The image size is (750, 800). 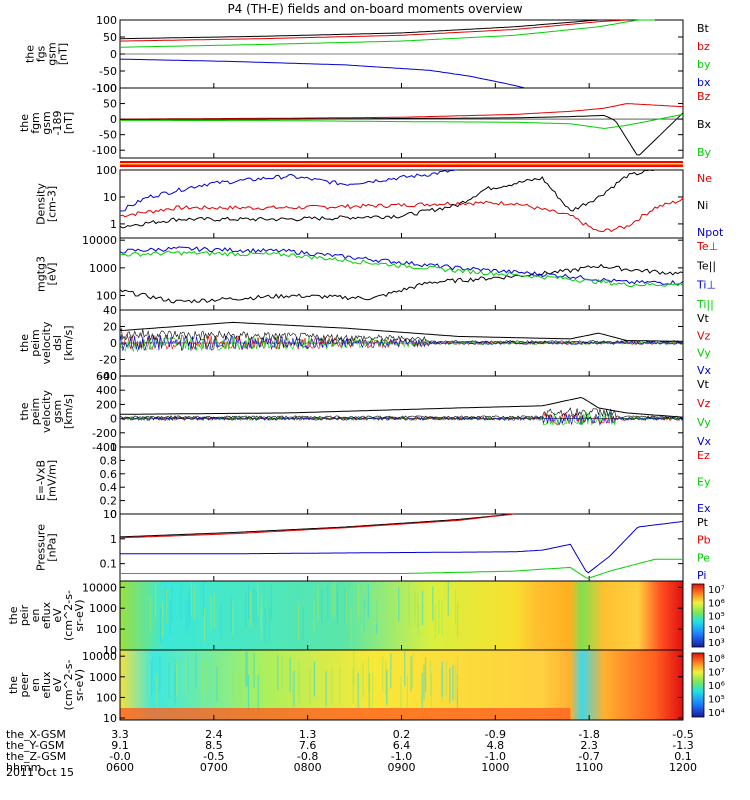 I want to click on y-tick-label: -20, so click(x=108, y=360).